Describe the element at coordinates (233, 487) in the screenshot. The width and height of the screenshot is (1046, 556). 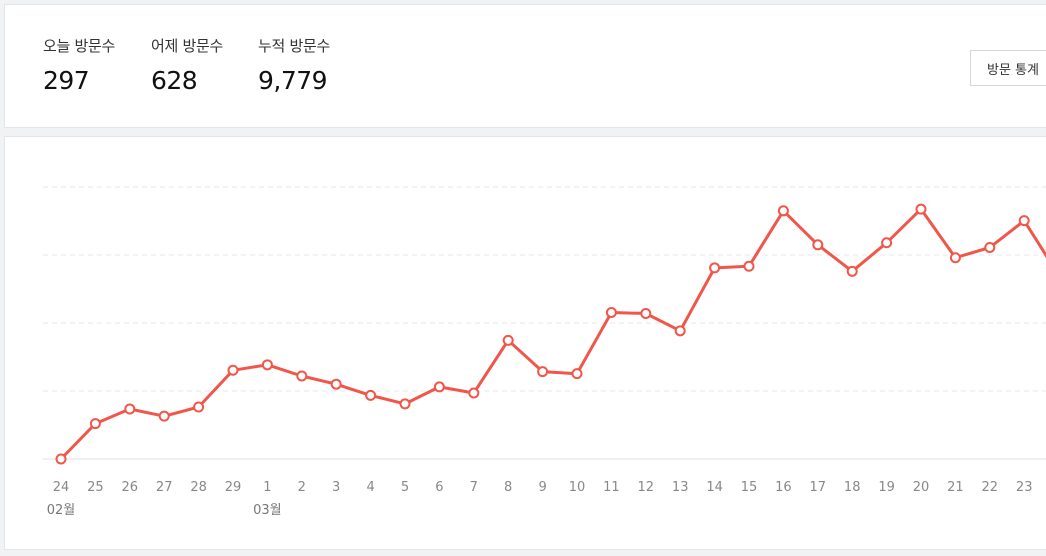
I see `x-tick-label: 29` at that location.